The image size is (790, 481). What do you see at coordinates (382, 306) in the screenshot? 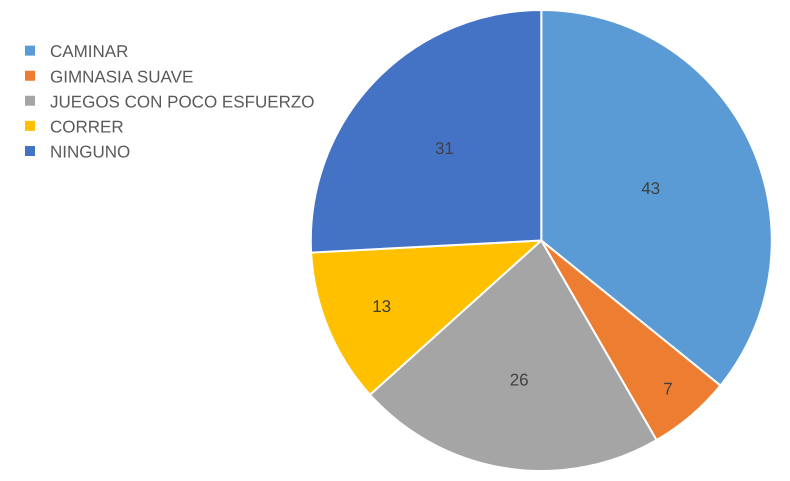
I see `data-label: 13` at bounding box center [382, 306].